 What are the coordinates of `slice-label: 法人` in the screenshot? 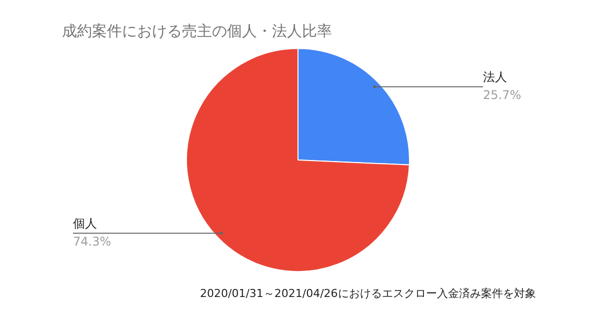 It's located at (495, 77).